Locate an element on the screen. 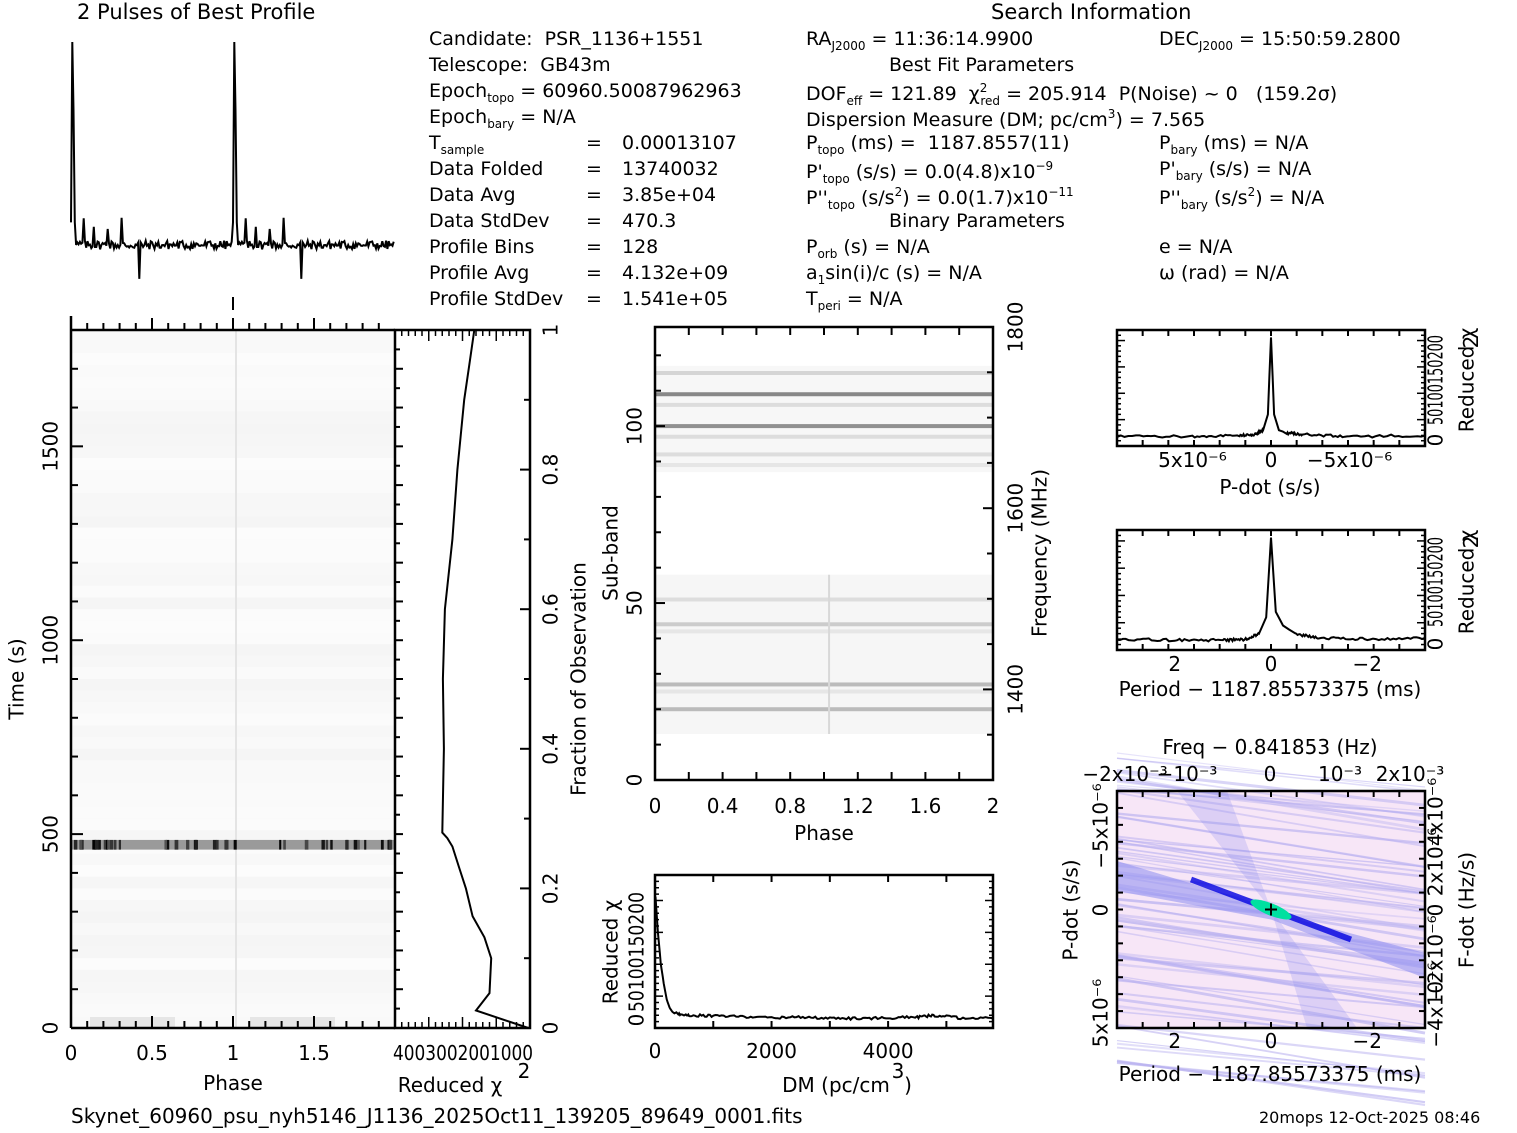  info-row-value: 4.132e+09 is located at coordinates (675, 273).